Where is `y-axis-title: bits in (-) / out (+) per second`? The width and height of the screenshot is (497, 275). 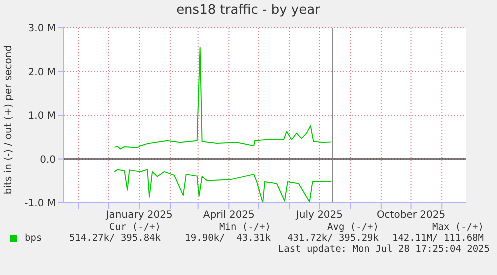 y-axis-title: bits in (-) / out (+) per second is located at coordinates (9, 120).